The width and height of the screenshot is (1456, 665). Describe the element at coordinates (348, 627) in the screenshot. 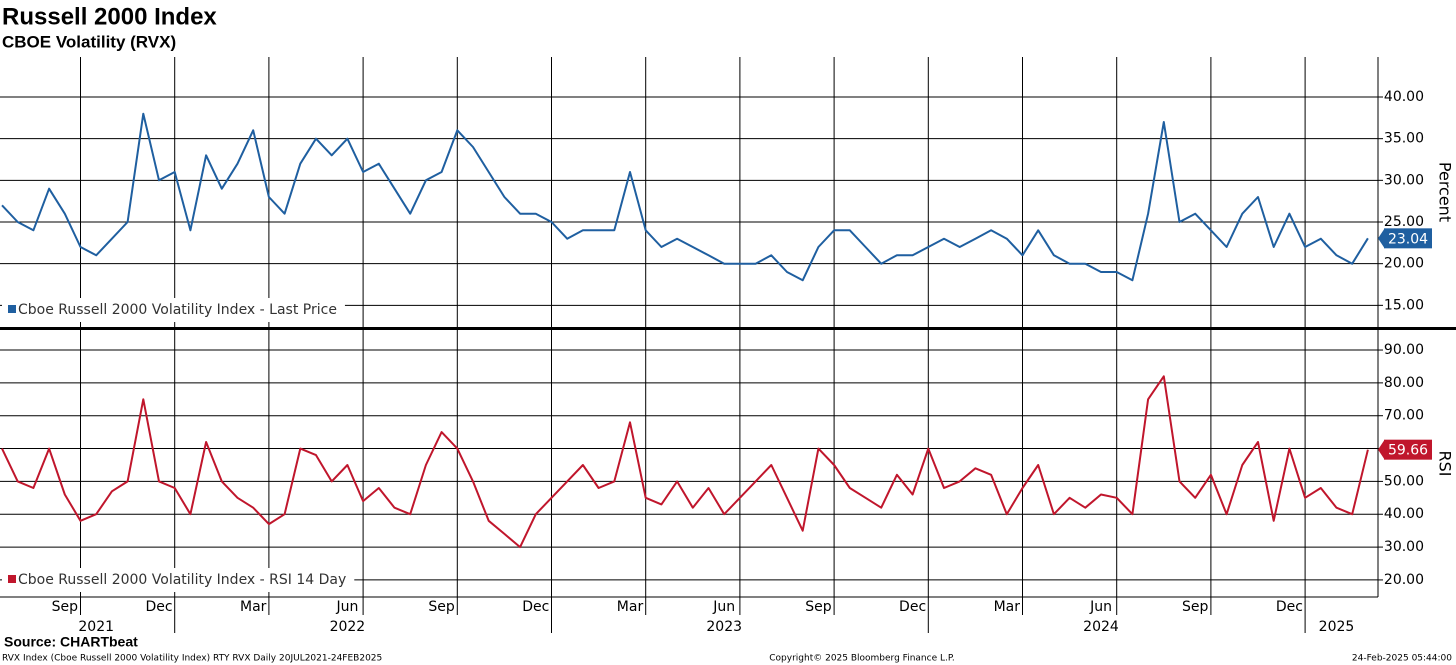

I see `x-year-label: 2022` at that location.